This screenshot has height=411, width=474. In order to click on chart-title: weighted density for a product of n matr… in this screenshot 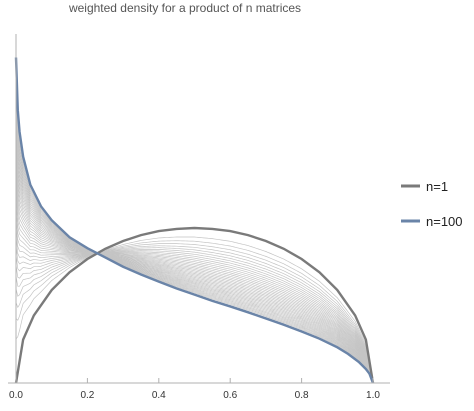, I will do `click(184, 8)`.